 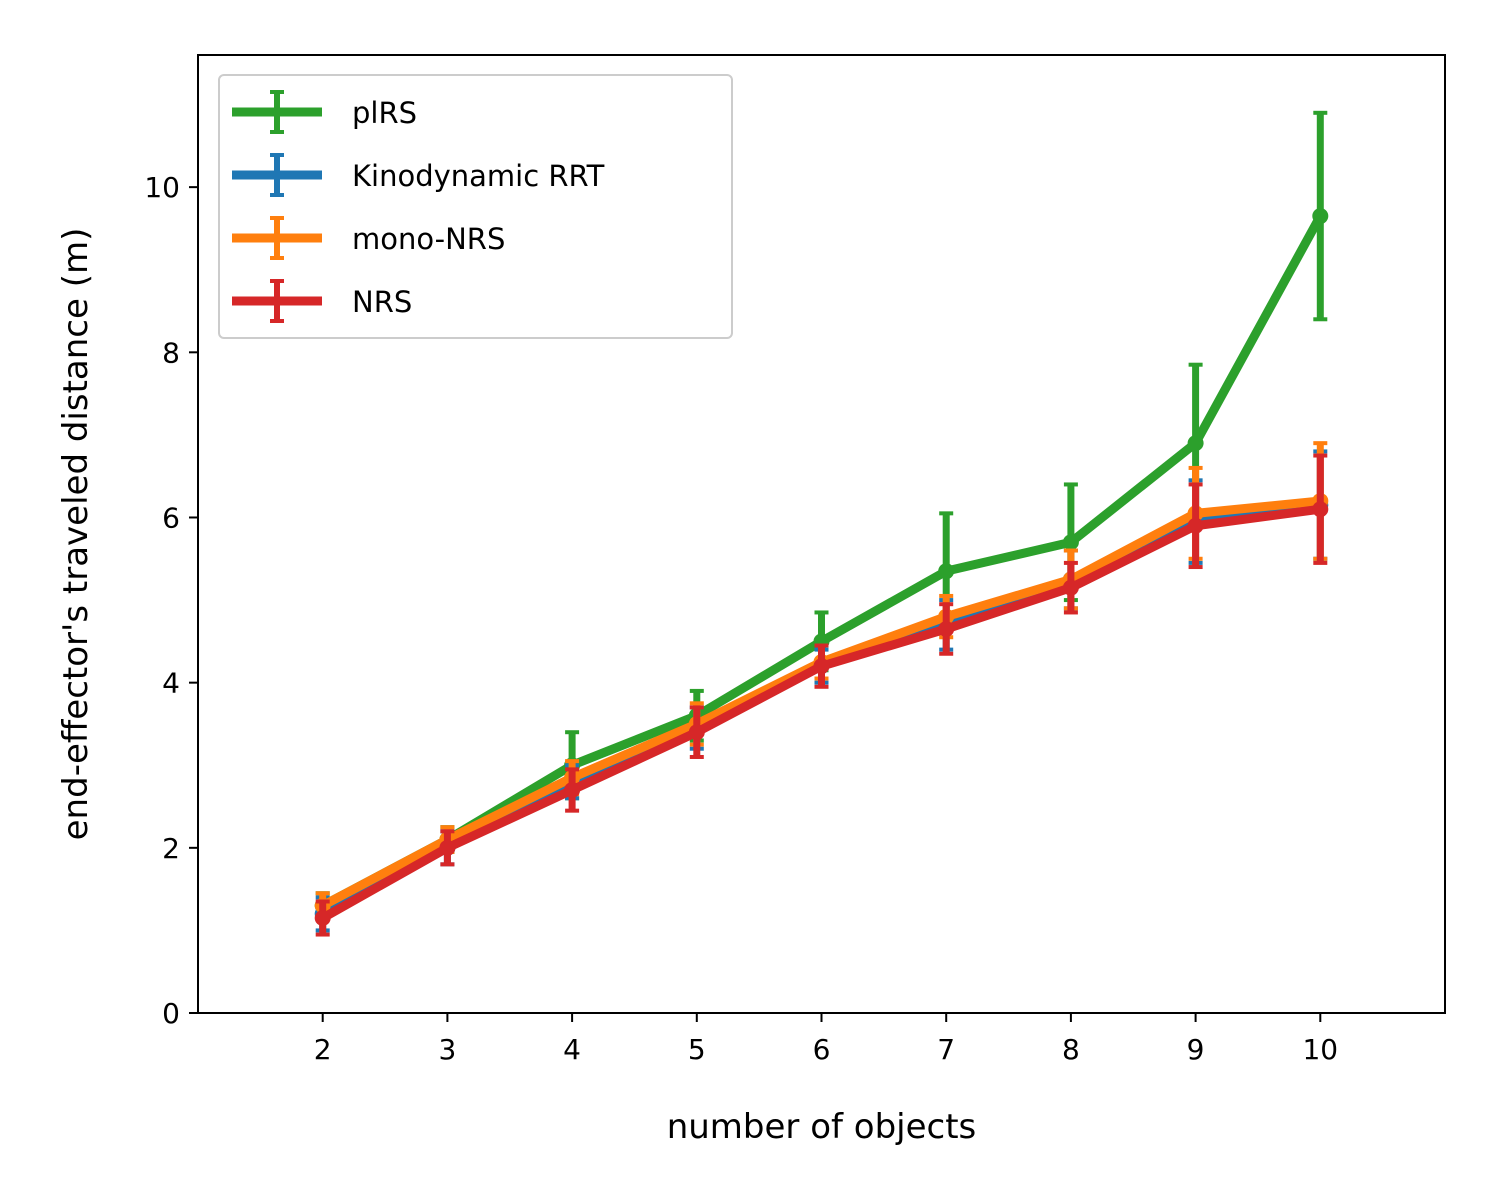 I want to click on y-axis-label: end-effector's traveled distance (m), so click(x=76, y=534).